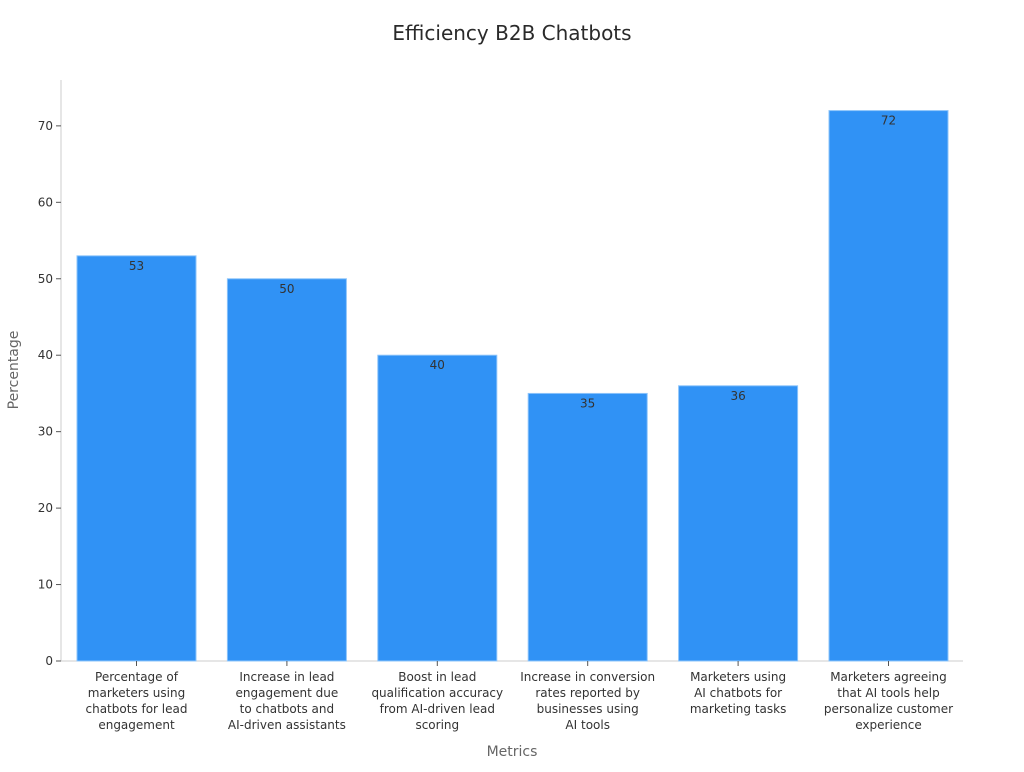 The height and width of the screenshot is (772, 1024). I want to click on bar-value-label: 72, so click(888, 121).